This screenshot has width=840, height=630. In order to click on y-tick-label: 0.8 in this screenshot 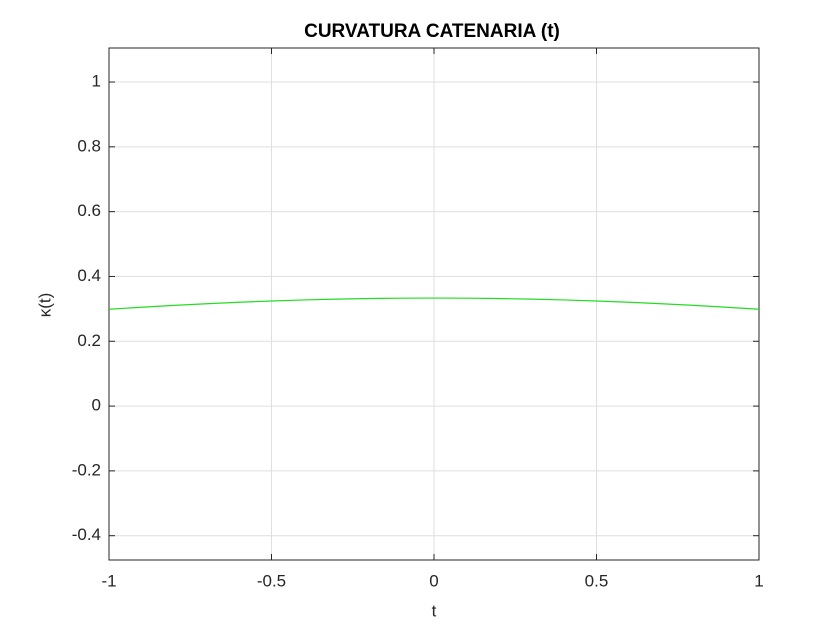, I will do `click(89, 145)`.